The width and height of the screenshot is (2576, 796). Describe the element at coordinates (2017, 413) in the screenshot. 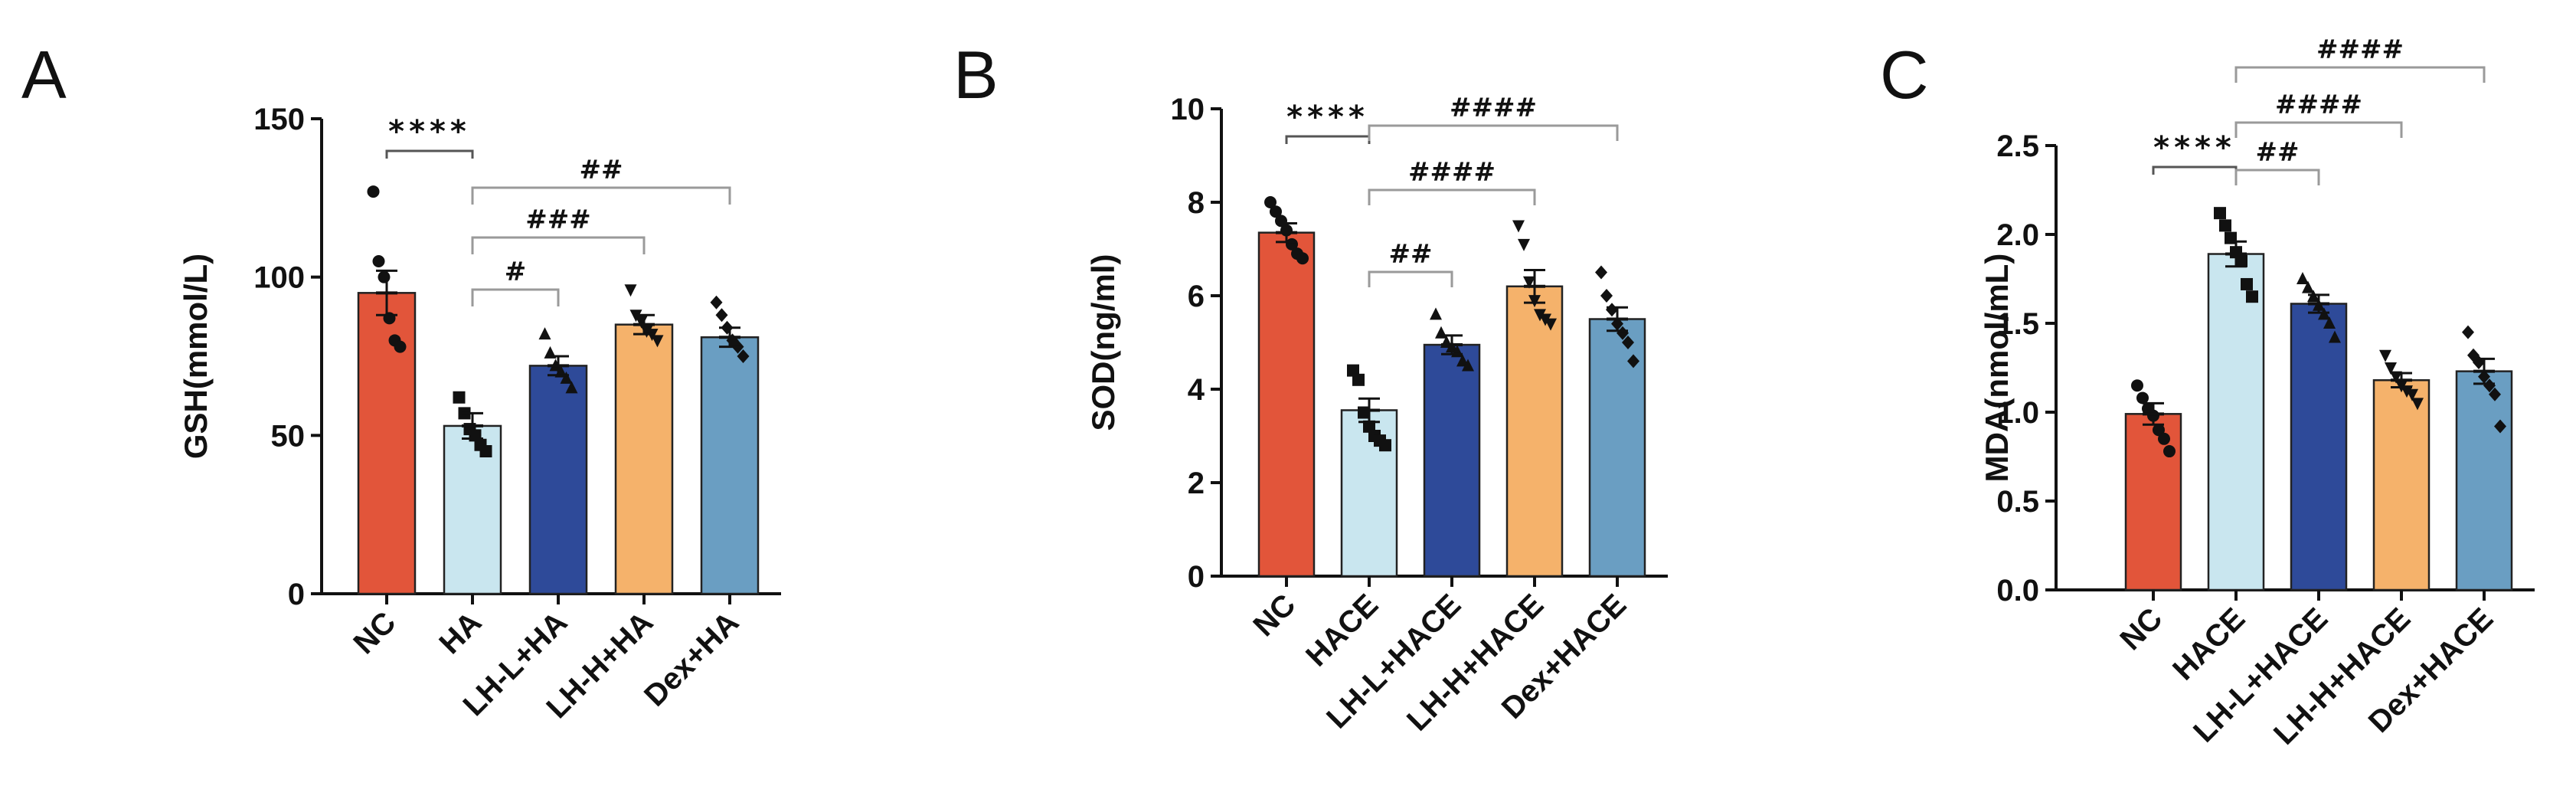

I see `y-tick-label: 1.0` at that location.